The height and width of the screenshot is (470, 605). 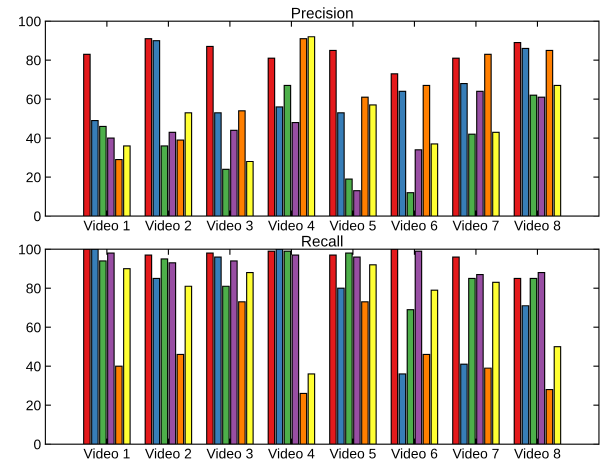 What do you see at coordinates (322, 13) in the screenshot?
I see `chart-title: Precision` at bounding box center [322, 13].